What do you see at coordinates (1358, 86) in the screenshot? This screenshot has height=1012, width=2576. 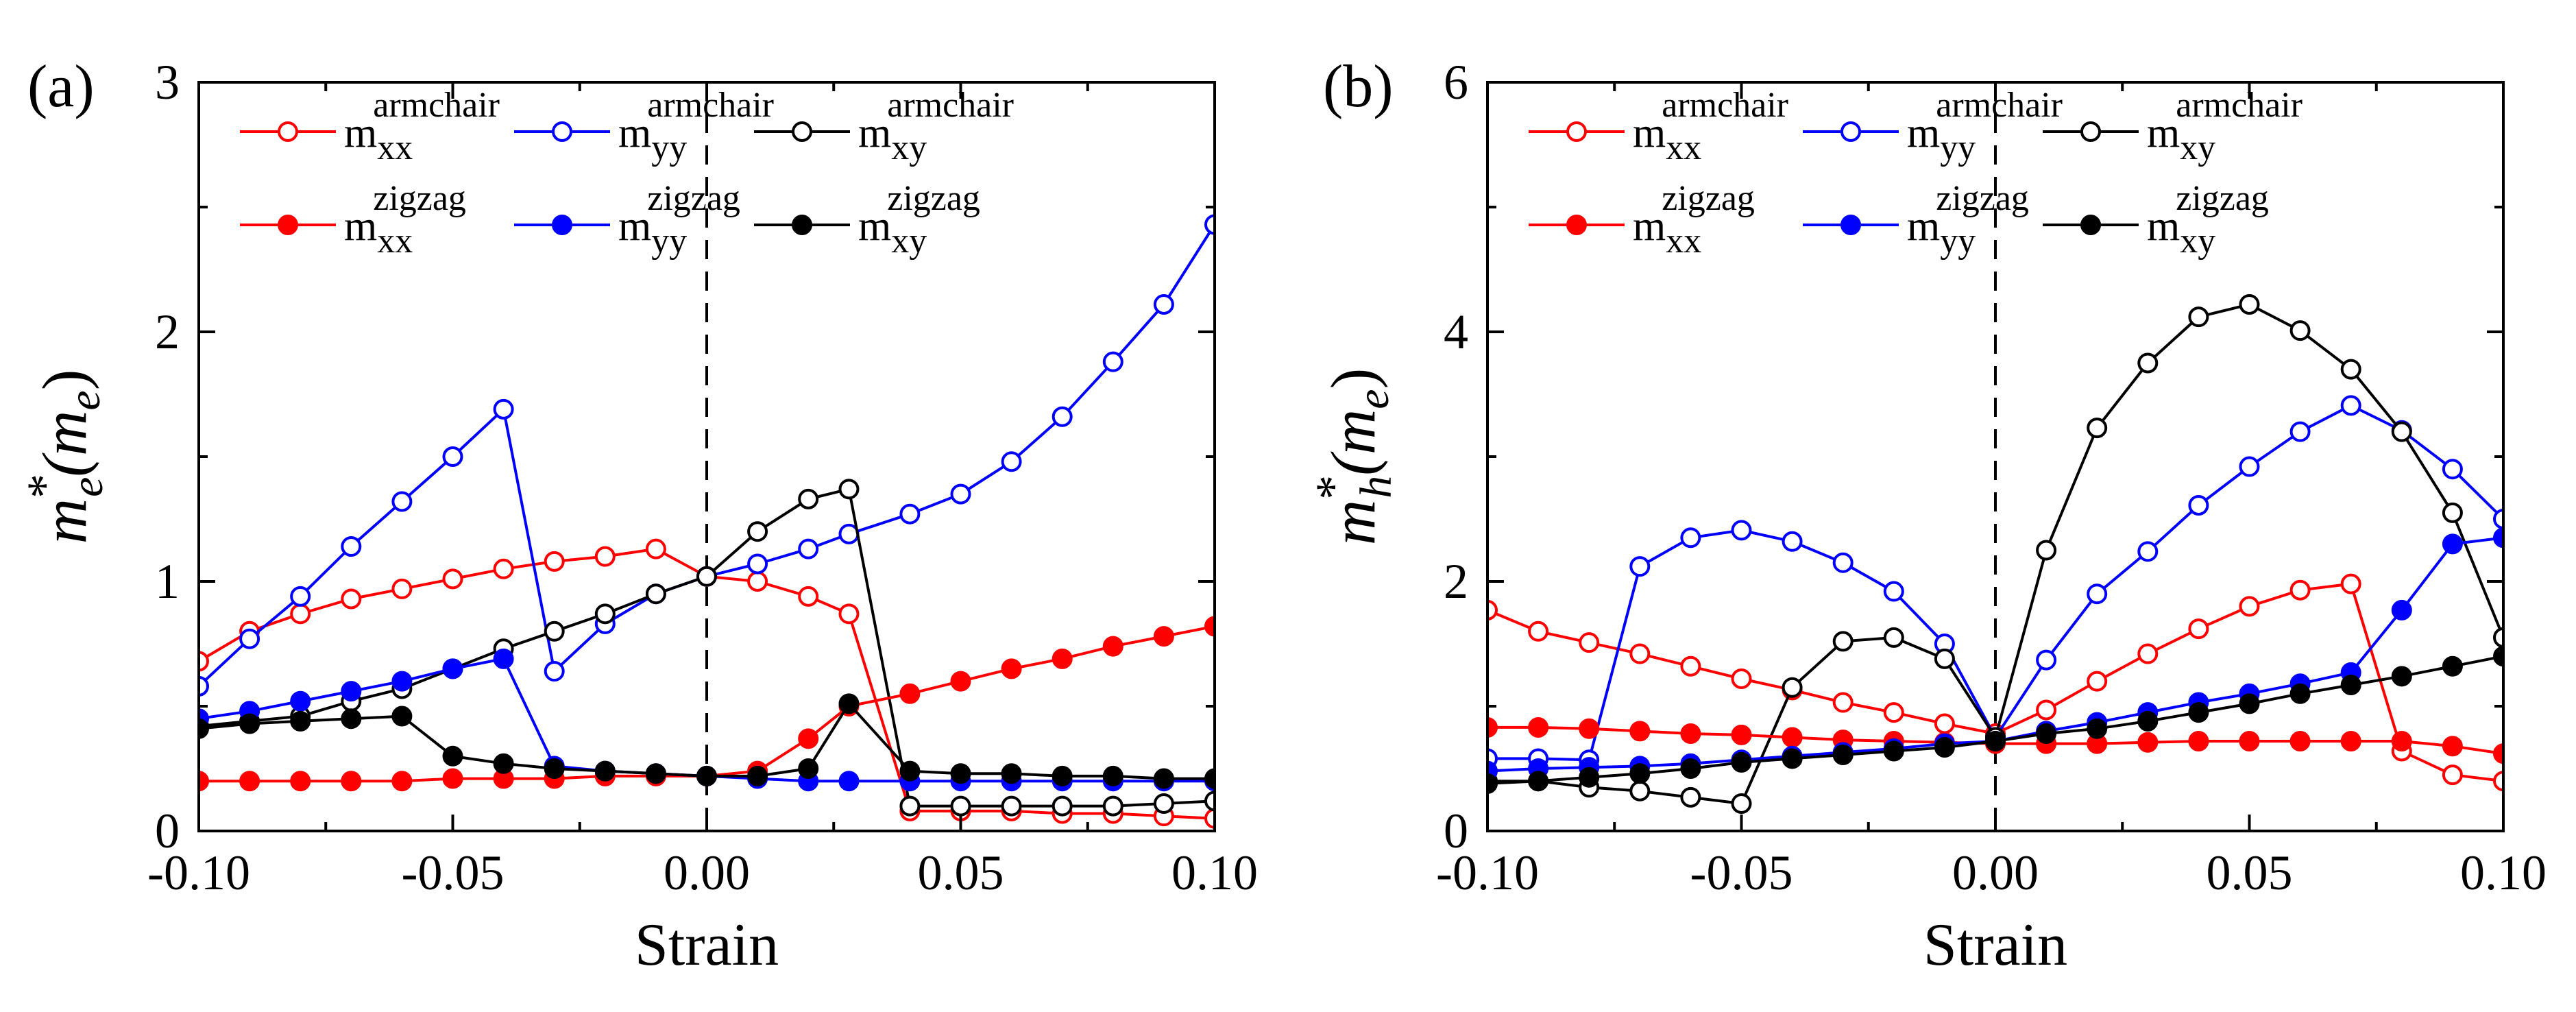 I see `panel-label: (b)` at bounding box center [1358, 86].